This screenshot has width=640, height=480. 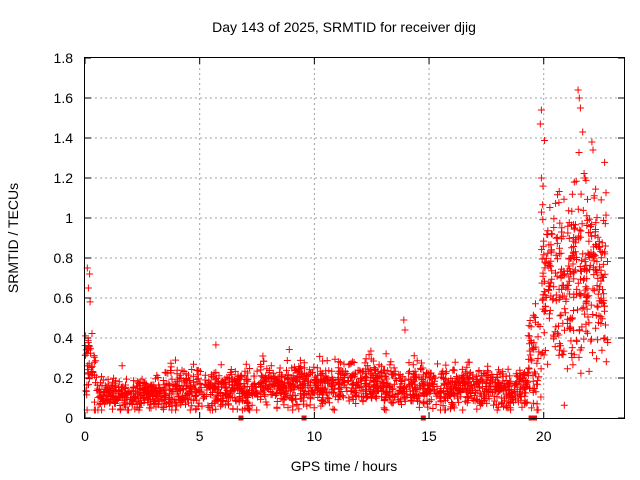 I want to click on x-tick-label: 10, so click(x=315, y=436).